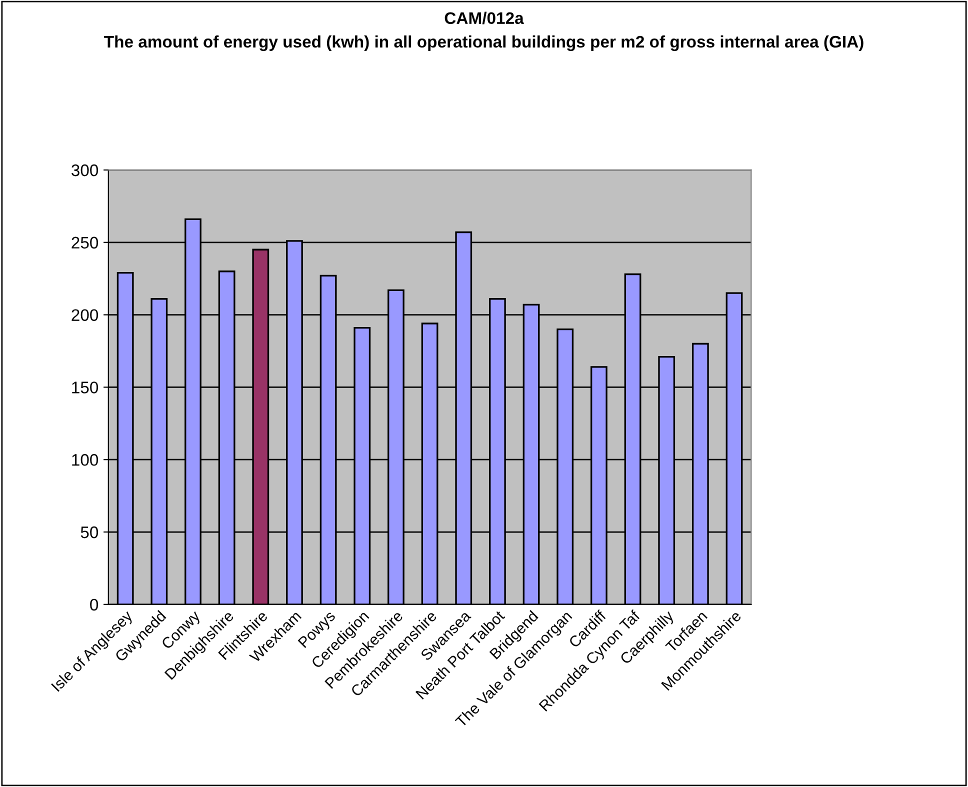  Describe the element at coordinates (85, 460) in the screenshot. I see `y-tick-label: 100` at that location.